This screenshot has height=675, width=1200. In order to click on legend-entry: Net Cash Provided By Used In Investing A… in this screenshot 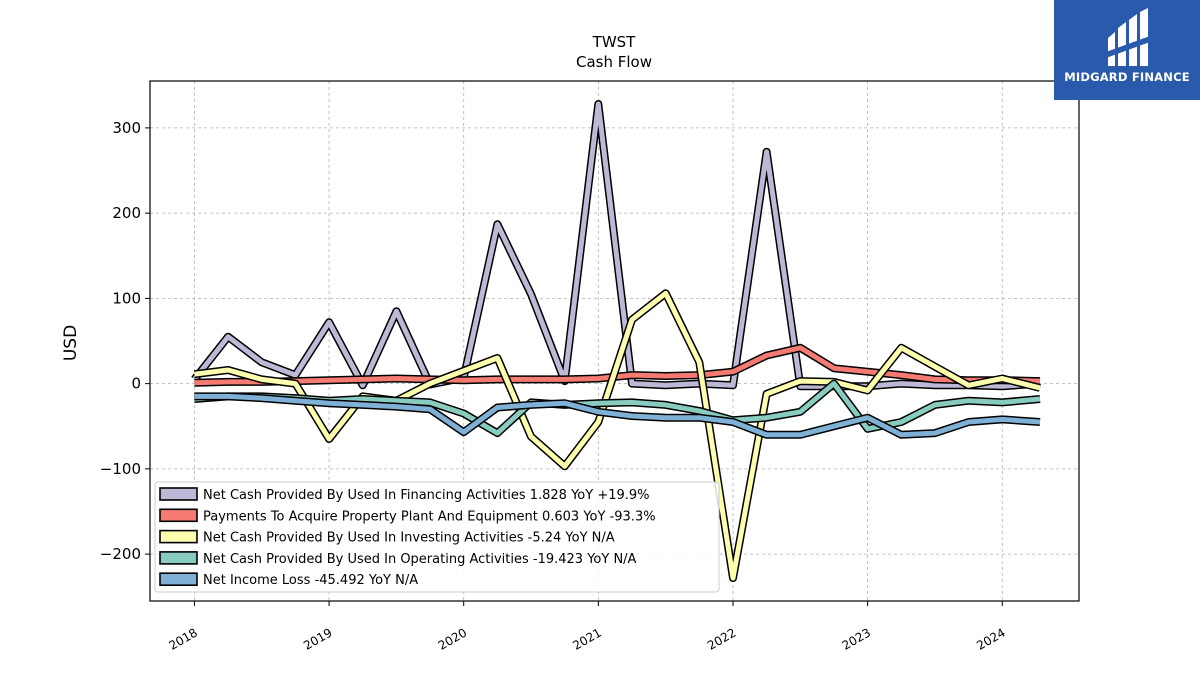, I will do `click(387, 537)`.